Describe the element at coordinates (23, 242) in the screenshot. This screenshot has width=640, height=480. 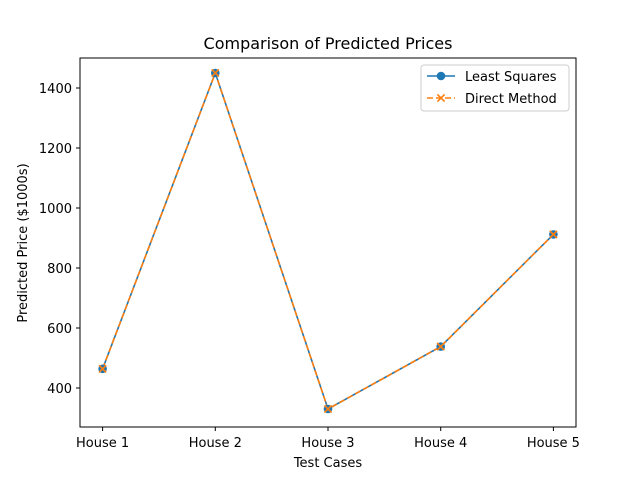
I see `y-axis-label: Predicted Price ($1000s)` at that location.